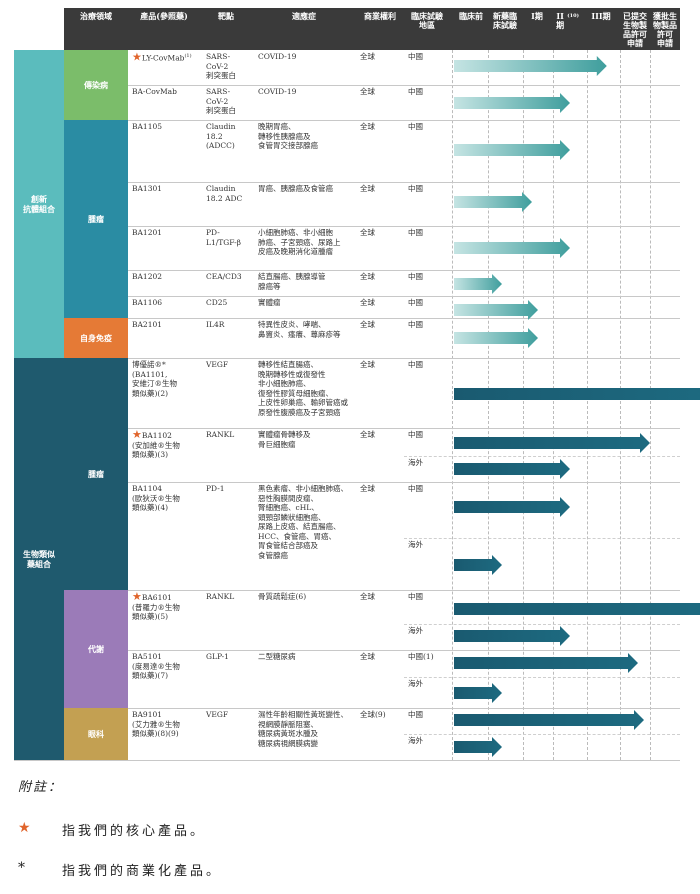  I want to click on header-phase2: II期 (10), so click(566, 29).